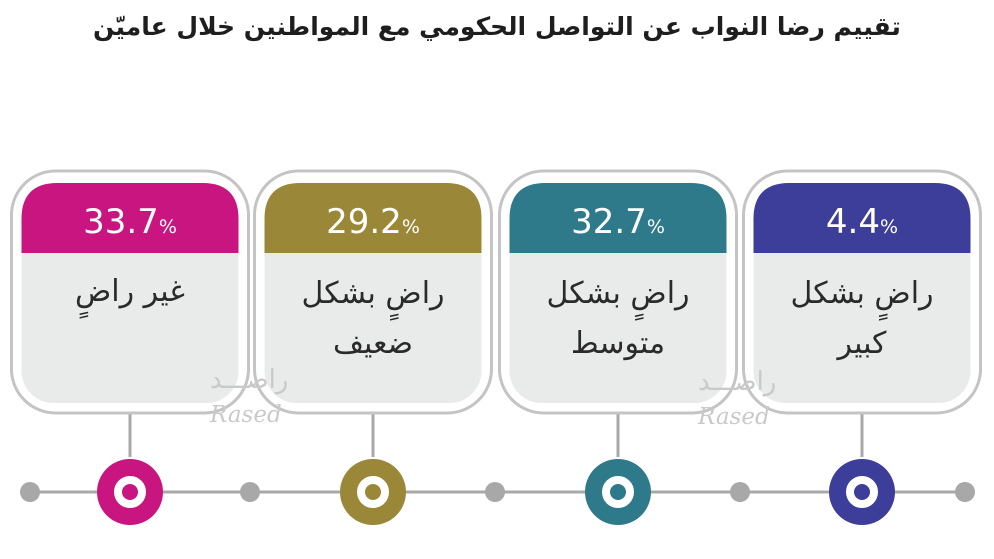  Describe the element at coordinates (618, 343) in the screenshot. I see `category-label-line-2: متوسط` at that location.